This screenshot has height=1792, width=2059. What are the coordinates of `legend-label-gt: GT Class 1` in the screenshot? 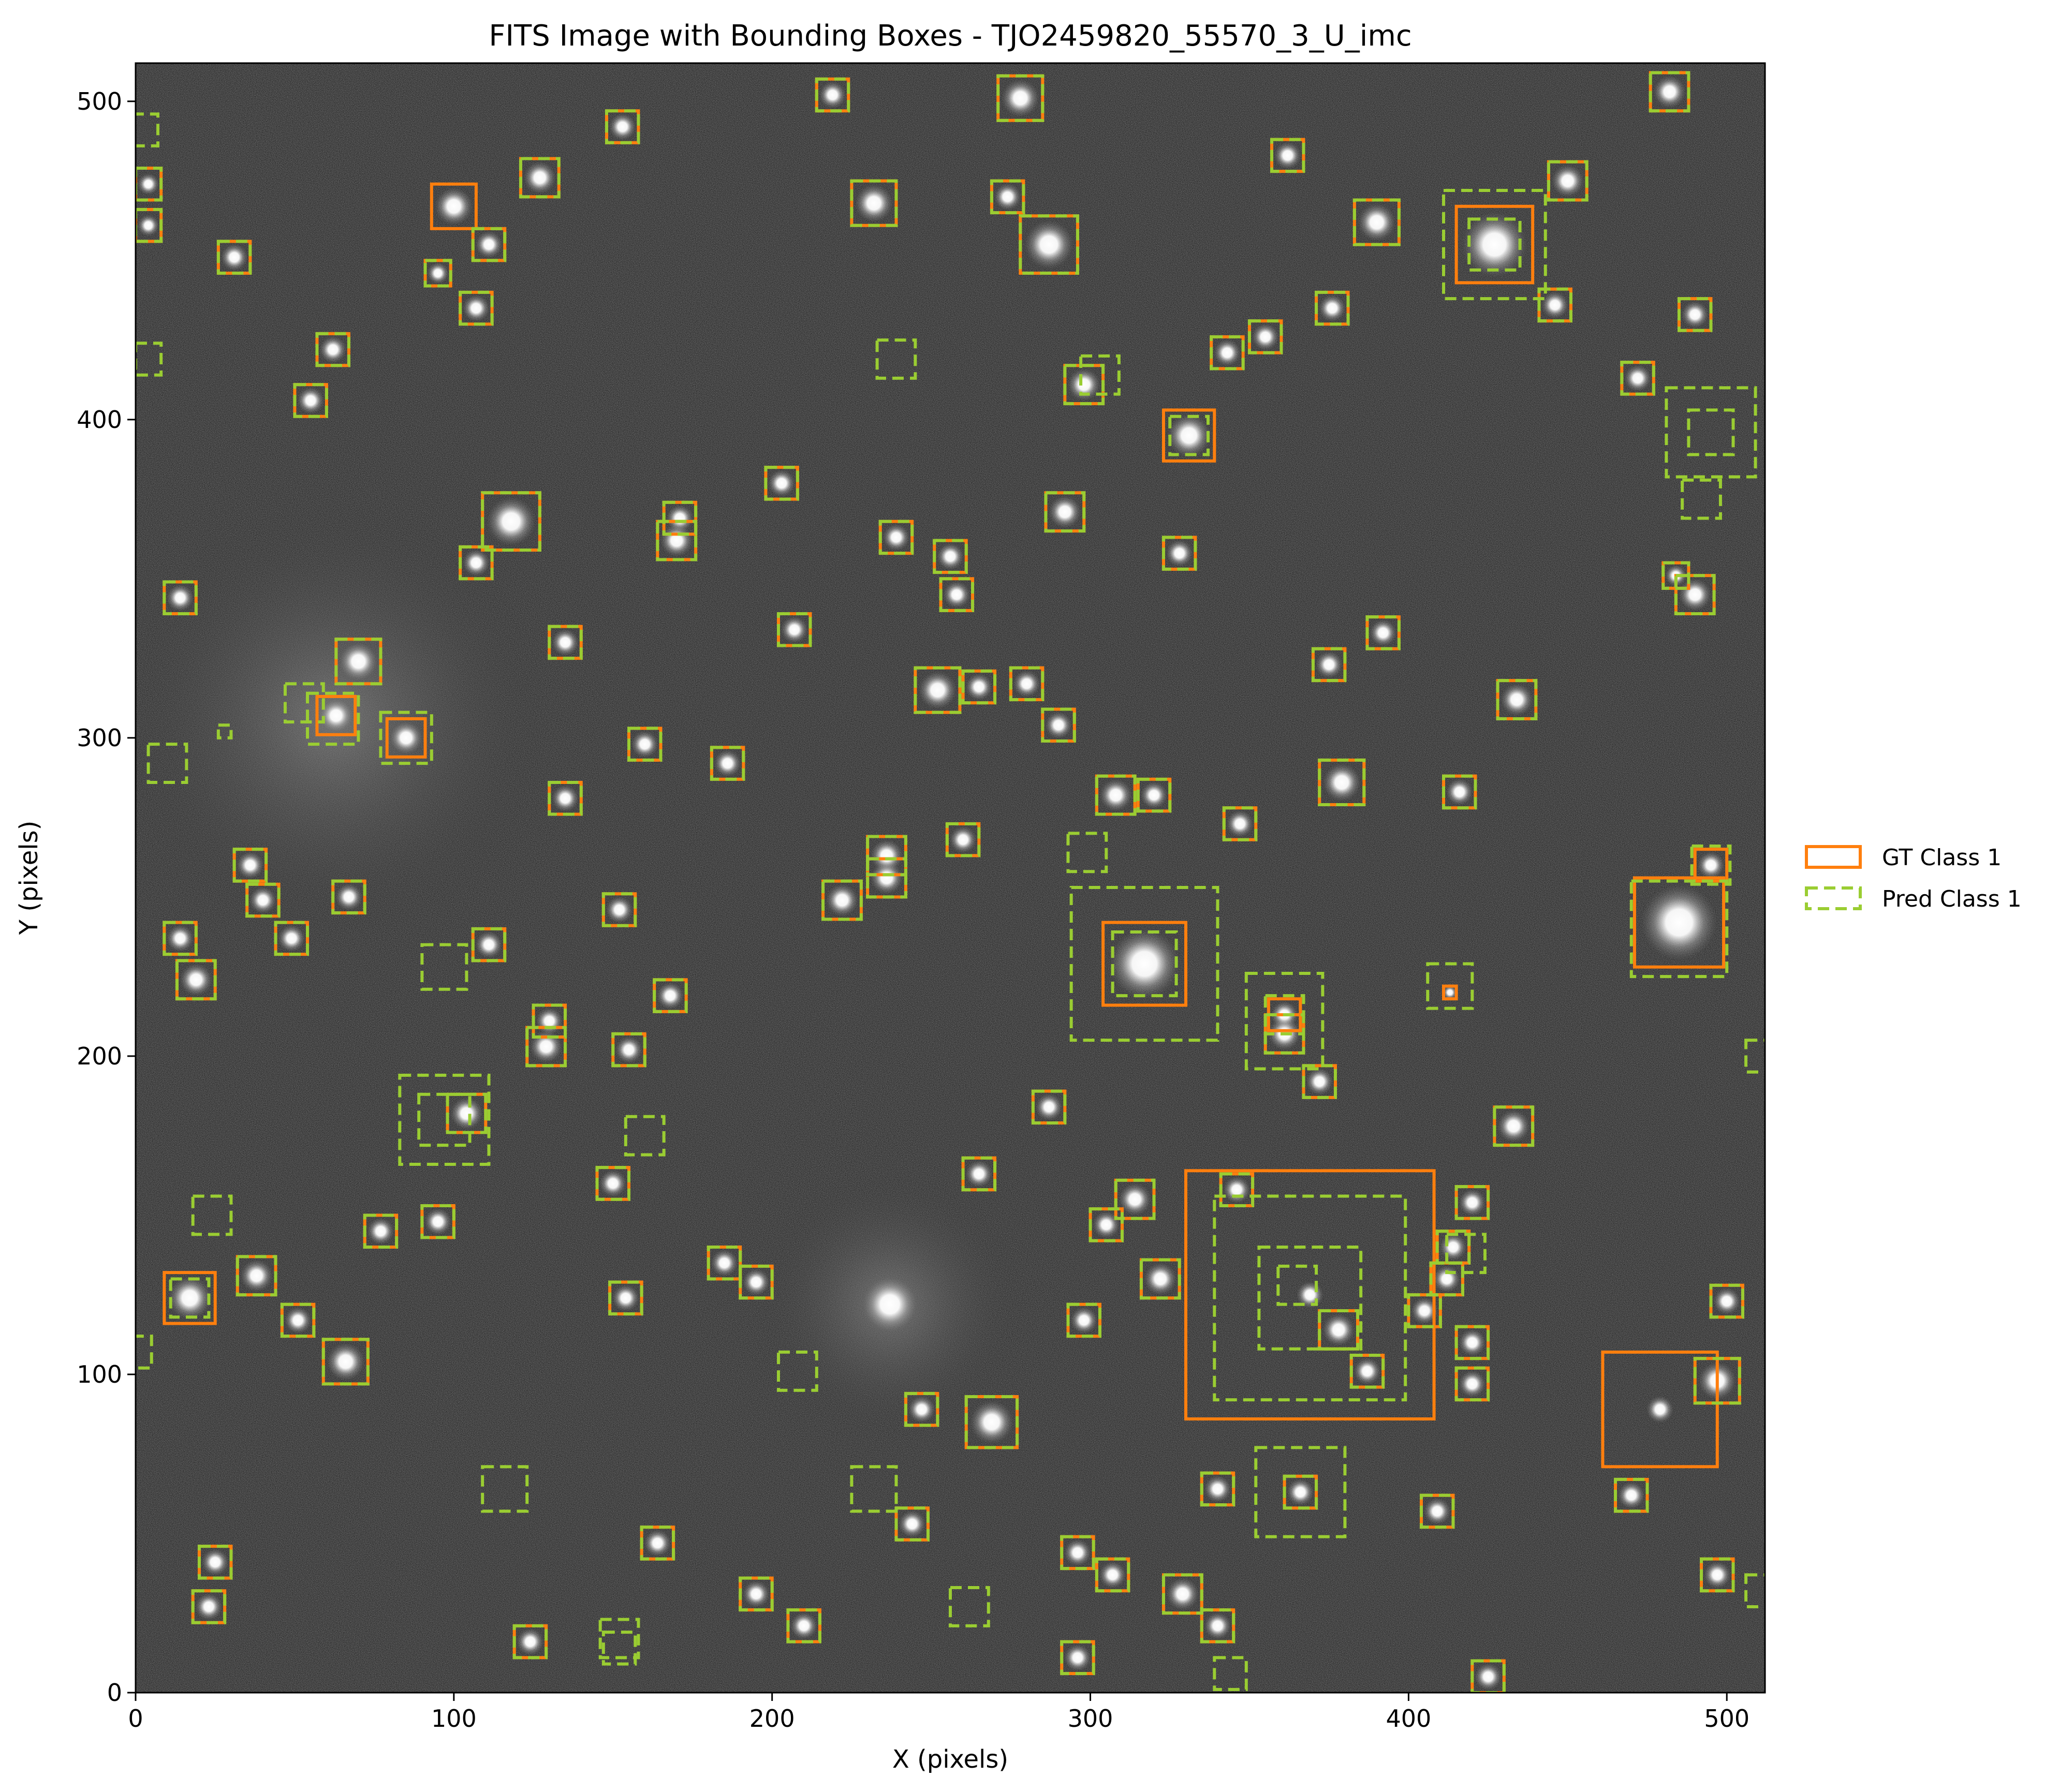 It's located at (1942, 858).